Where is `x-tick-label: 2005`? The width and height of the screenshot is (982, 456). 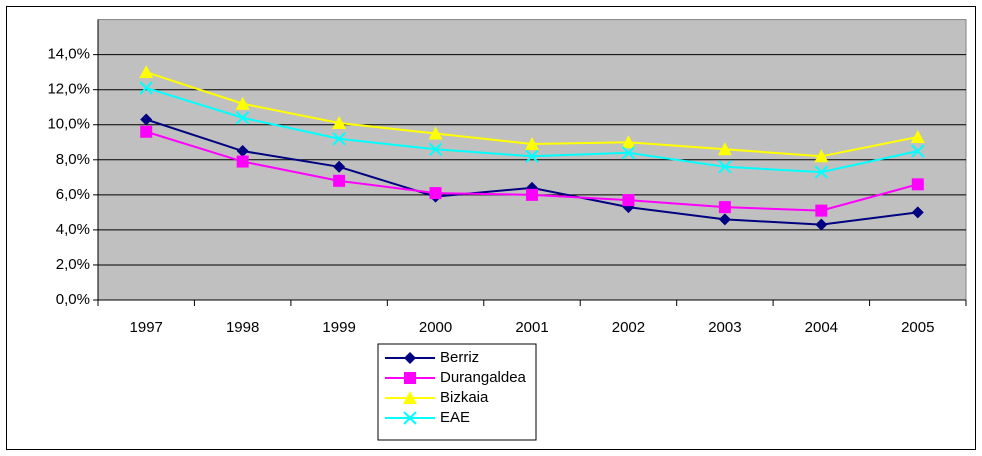 x-tick-label: 2005 is located at coordinates (917, 327).